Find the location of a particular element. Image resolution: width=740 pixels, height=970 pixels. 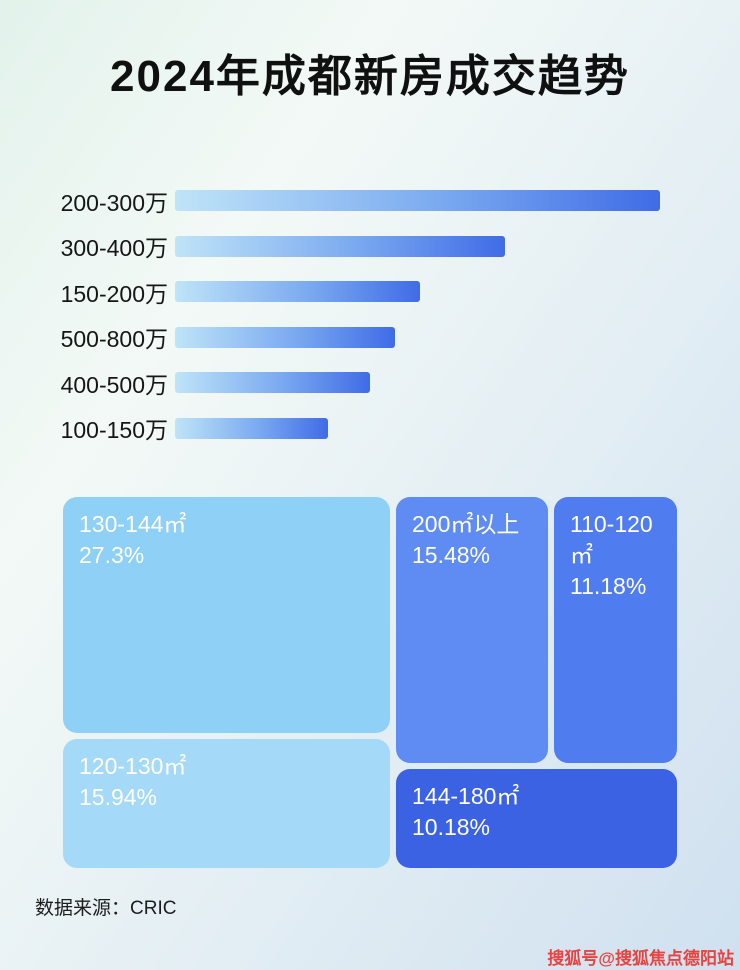

bar-category-label: 500-800万 is located at coordinates (114, 339).